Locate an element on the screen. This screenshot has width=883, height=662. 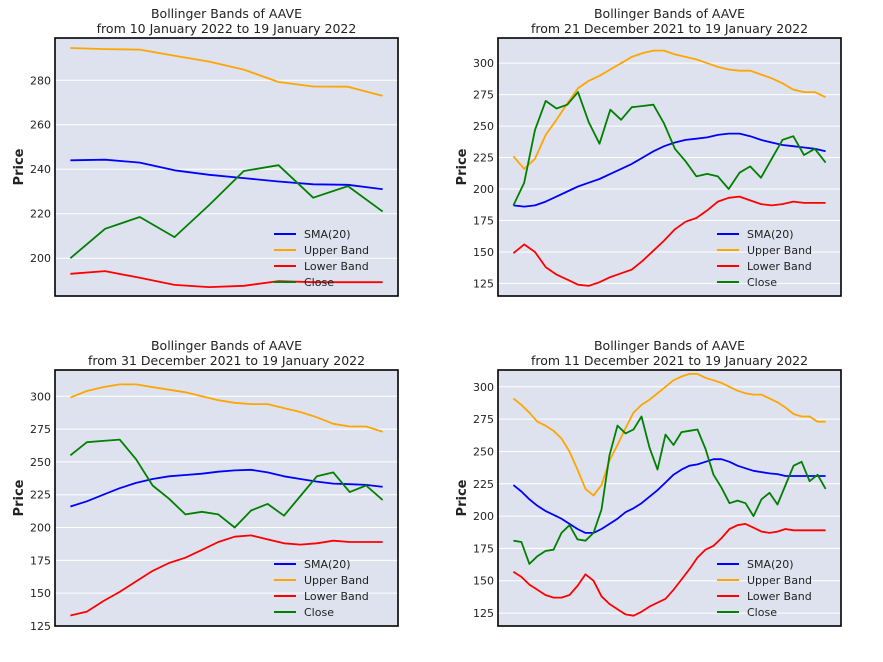
y-tick-label: 260 is located at coordinates (40, 125).